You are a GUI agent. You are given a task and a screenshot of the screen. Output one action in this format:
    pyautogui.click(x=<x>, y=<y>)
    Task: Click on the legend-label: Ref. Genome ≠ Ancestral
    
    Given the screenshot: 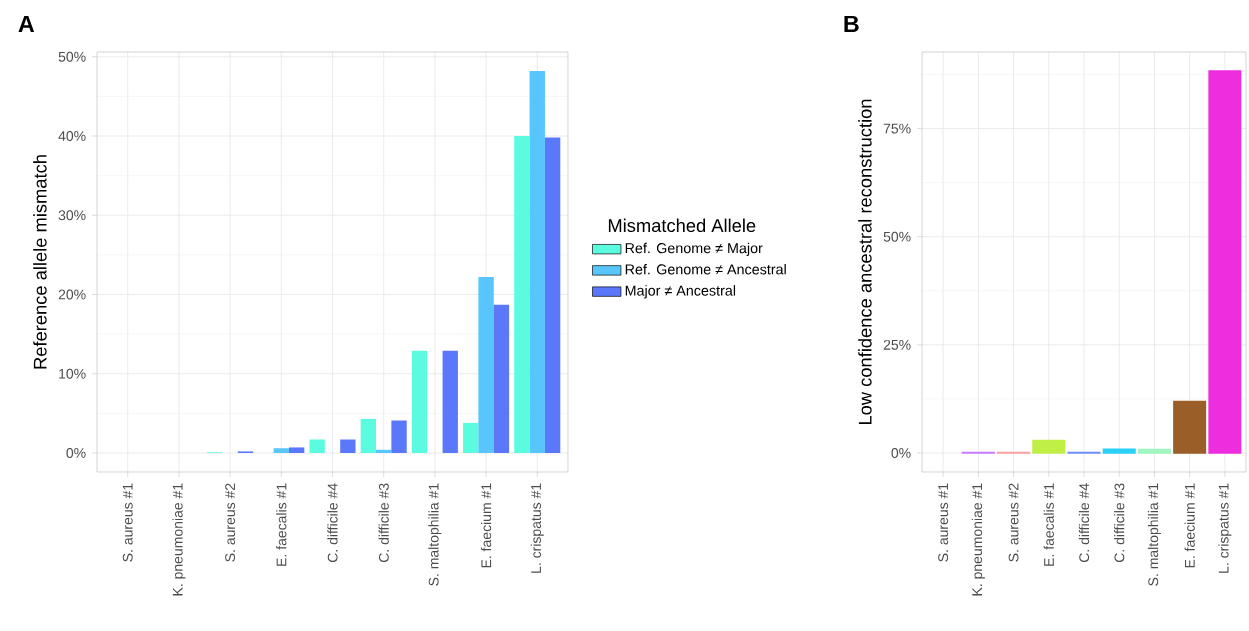 What is the action you would take?
    pyautogui.click(x=705, y=269)
    